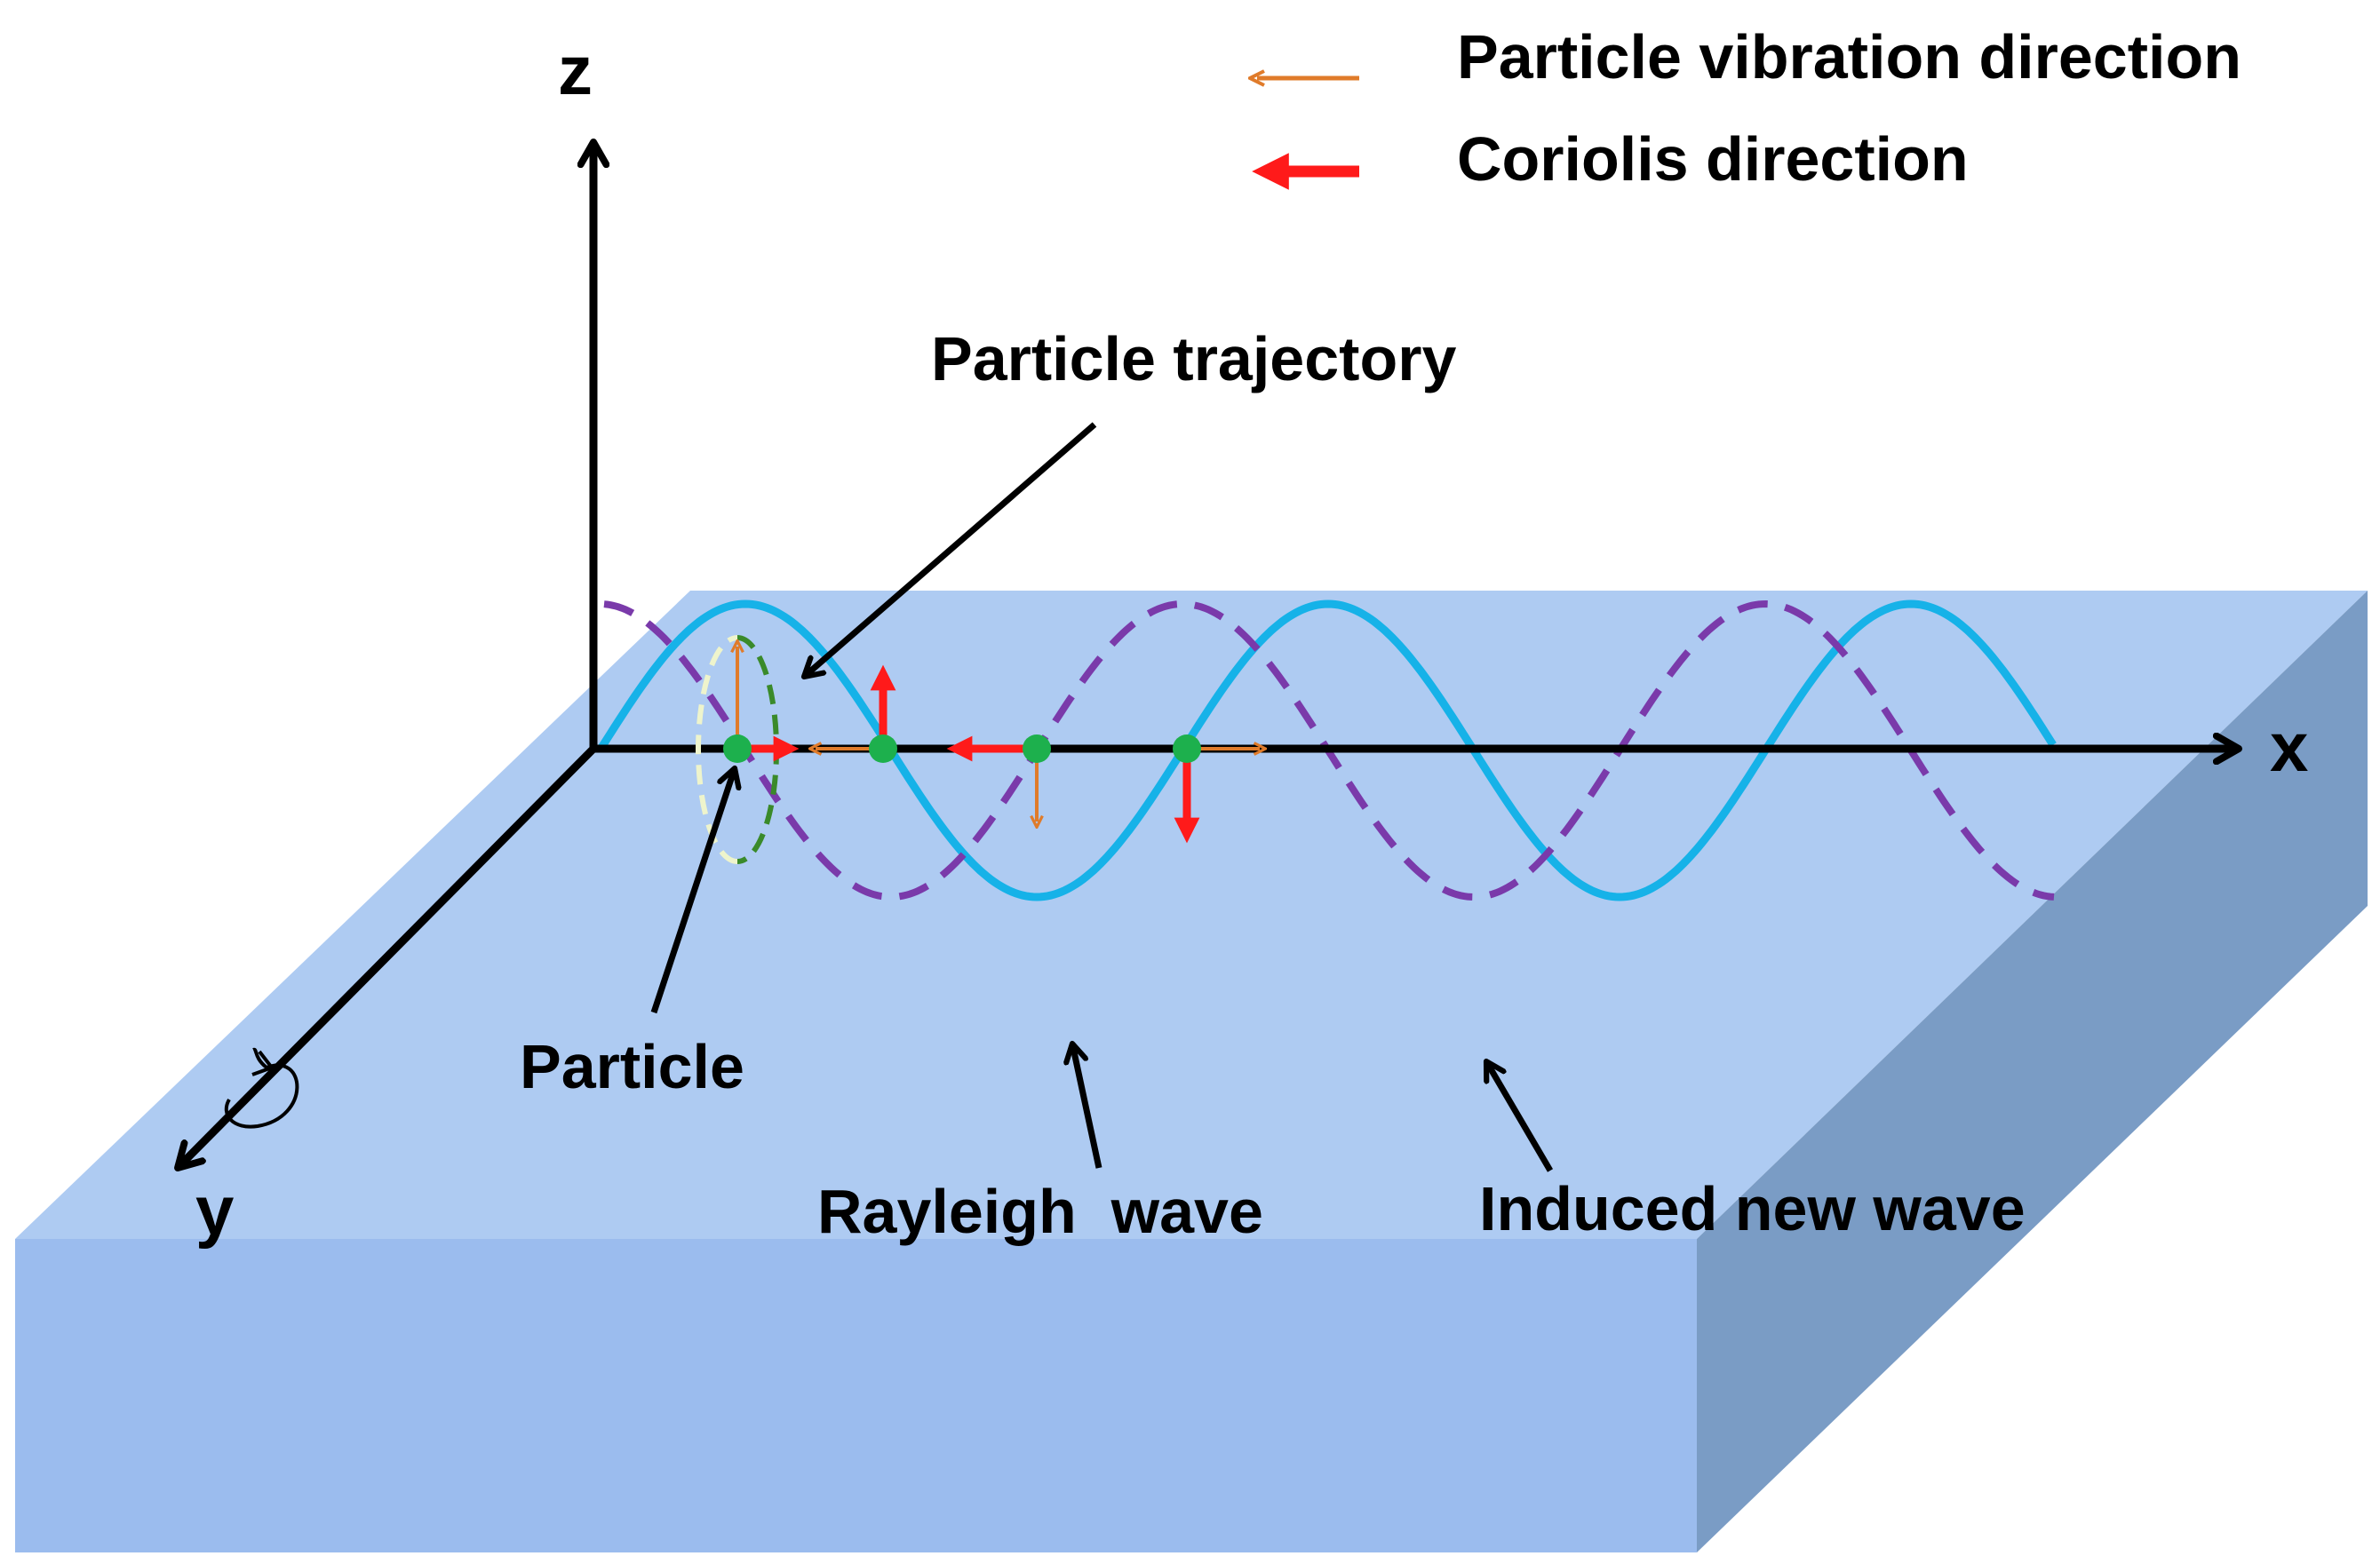 This screenshot has width=2380, height=1564. What do you see at coordinates (856, 1395) in the screenshot?
I see `slab-front-face` at bounding box center [856, 1395].